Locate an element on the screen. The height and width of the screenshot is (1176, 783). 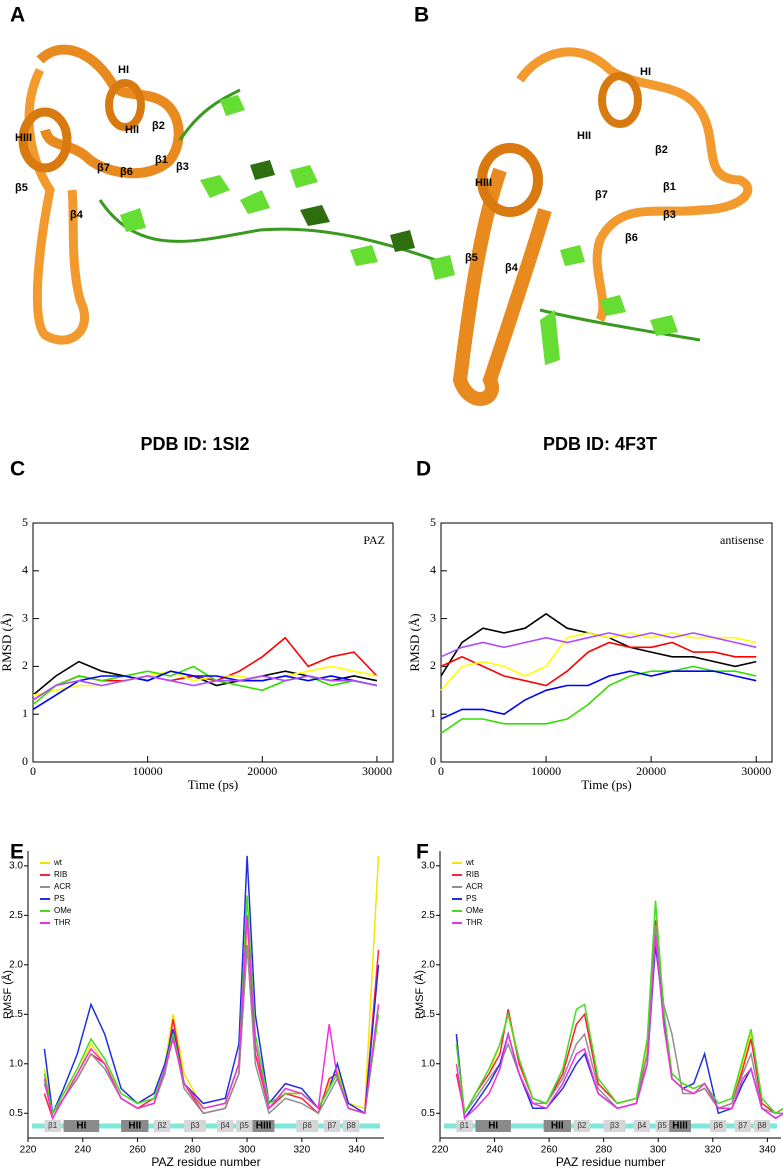
plot-frame is located at coordinates (213, 642).